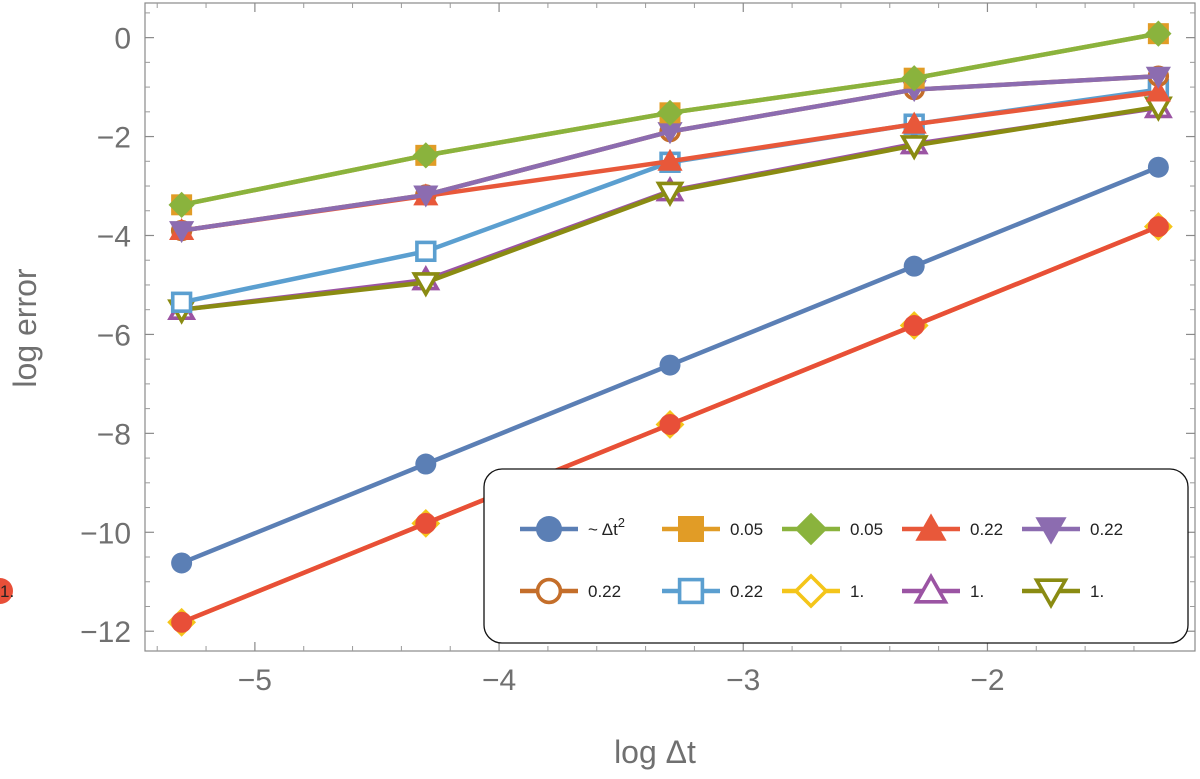 The height and width of the screenshot is (779, 1200). I want to click on legend-label-text: ~ Δt, so click(603, 529).